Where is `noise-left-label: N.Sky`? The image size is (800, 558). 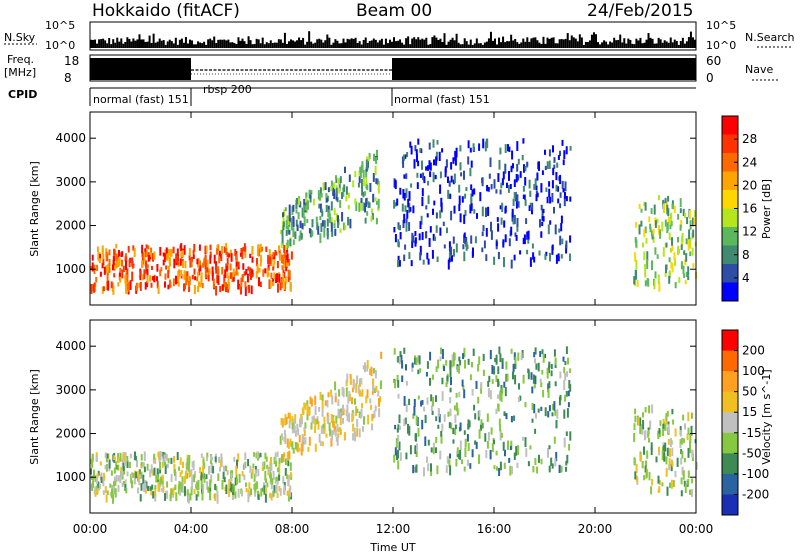
noise-left-label: N.Sky is located at coordinates (20, 37).